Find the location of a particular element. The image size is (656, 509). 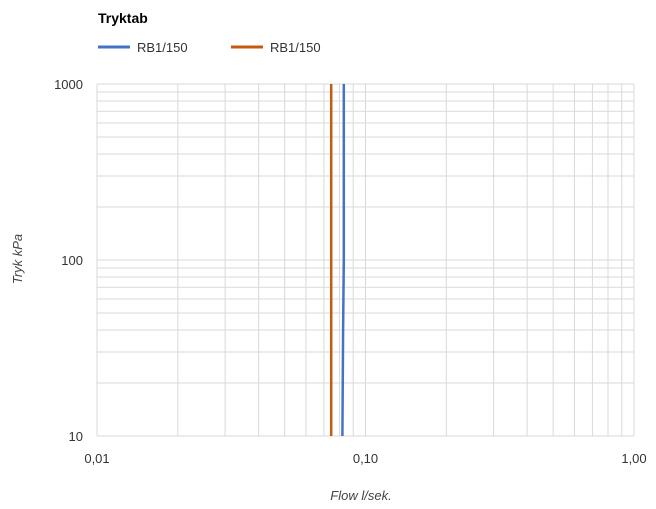

x-tick-label: 1,00 is located at coordinates (633, 458).